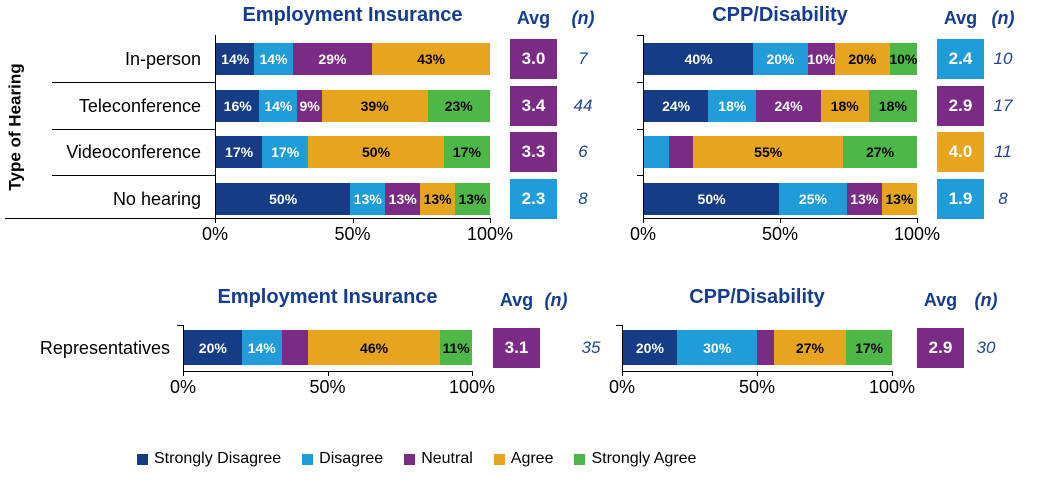 Image resolution: width=1041 pixels, height=482 pixels. Describe the element at coordinates (353, 59) in the screenshot. I see `stacked-bar-in-person: 14% 14% 29% 43%` at that location.